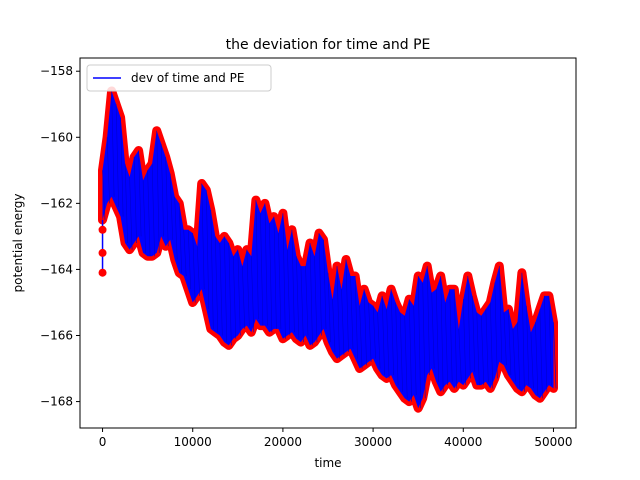 Image resolution: width=640 pixels, height=480 pixels. I want to click on y-axis-label: potential energy, so click(18, 242).